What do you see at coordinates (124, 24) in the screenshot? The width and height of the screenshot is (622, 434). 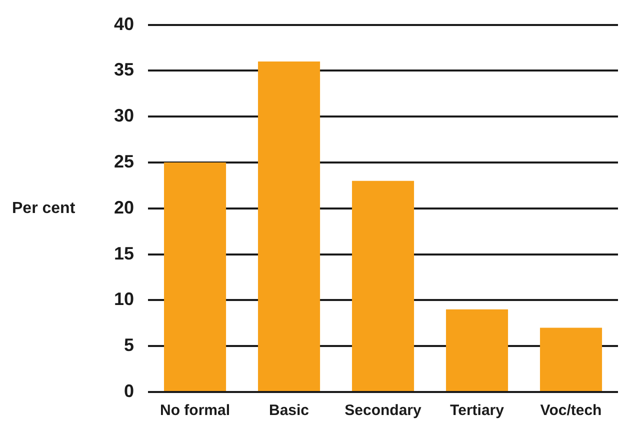 I see `y-tick-label: 40` at bounding box center [124, 24].